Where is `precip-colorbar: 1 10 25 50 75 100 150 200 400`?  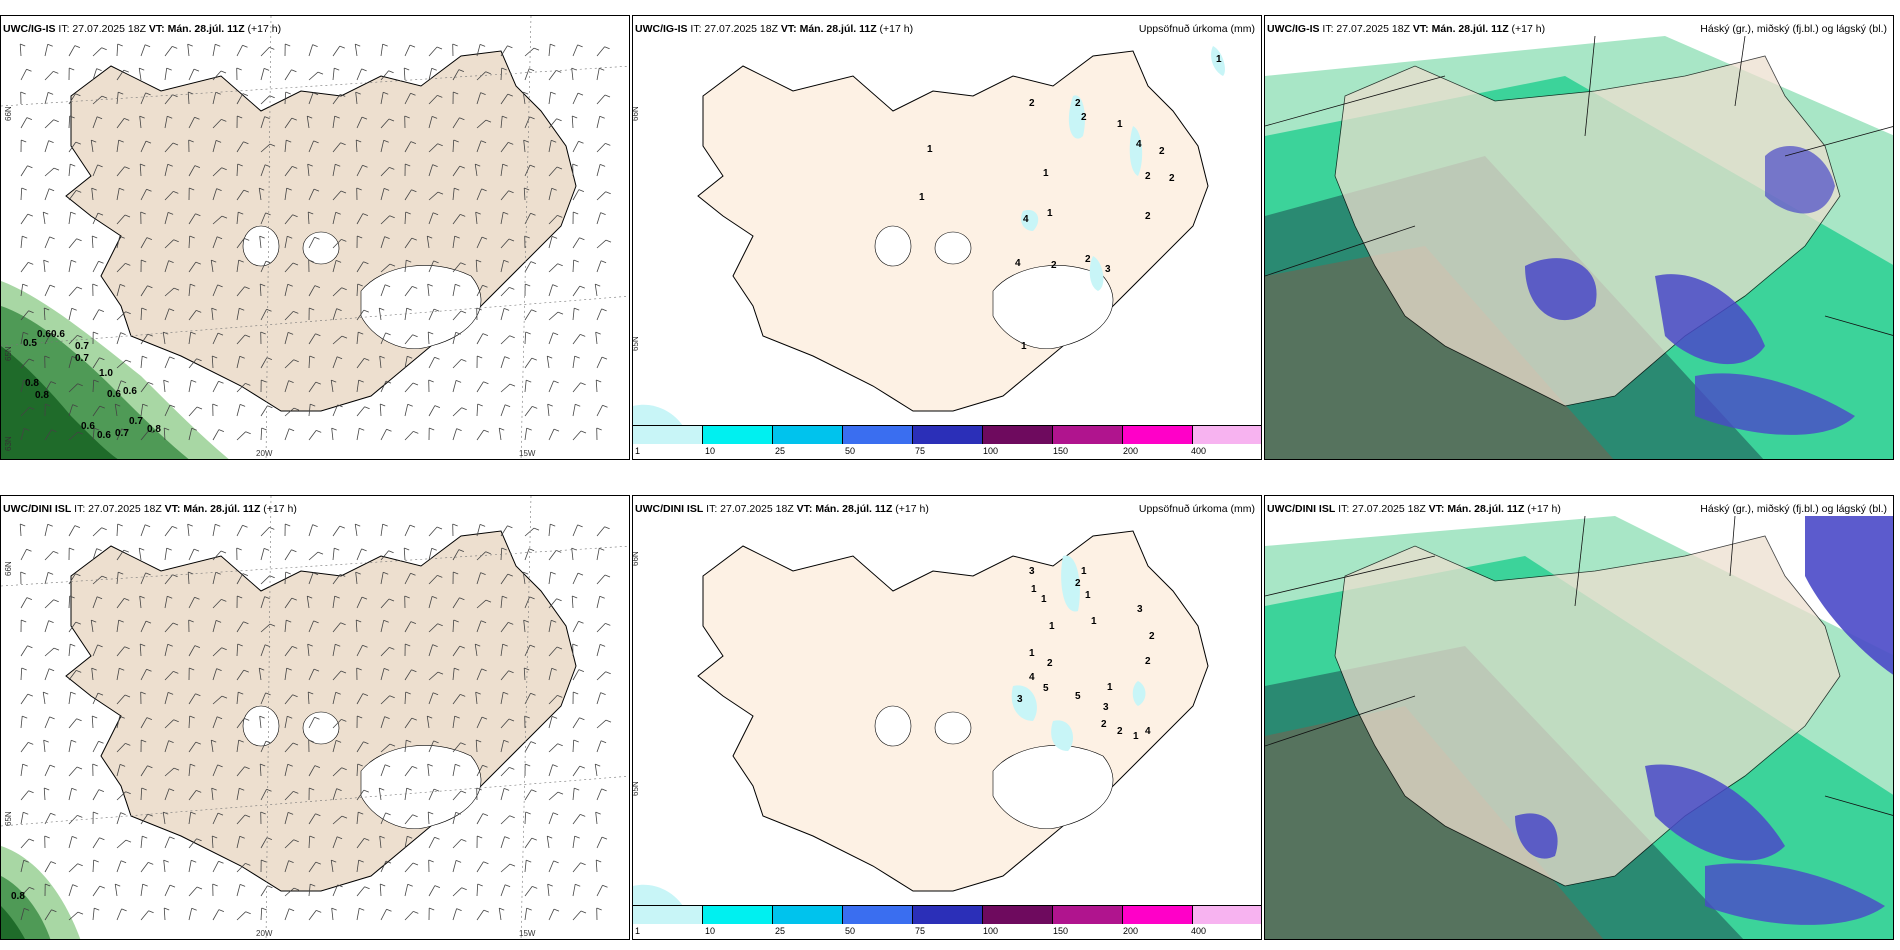 precip-colorbar: 1 10 25 50 75 100 150 200 400 is located at coordinates (947, 442).